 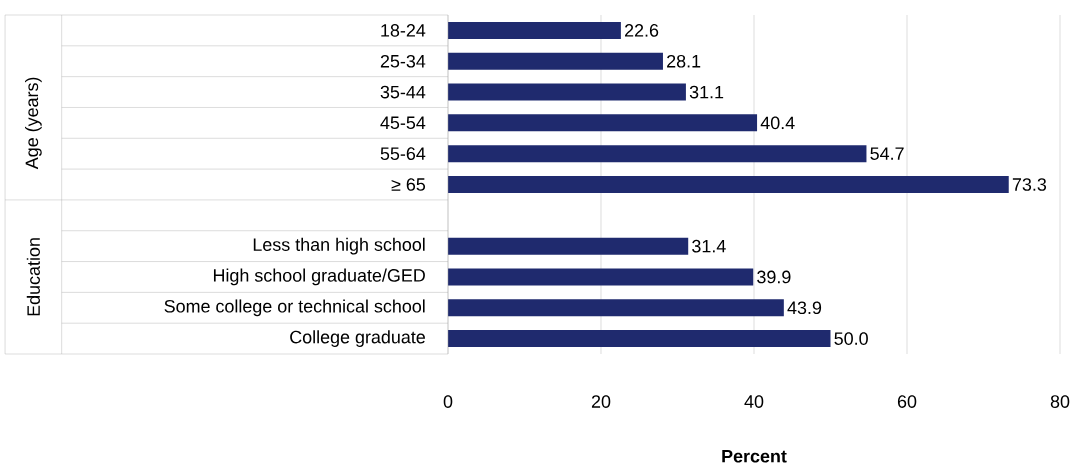 What do you see at coordinates (403, 123) in the screenshot?
I see `y-tick-label: 45-54` at bounding box center [403, 123].